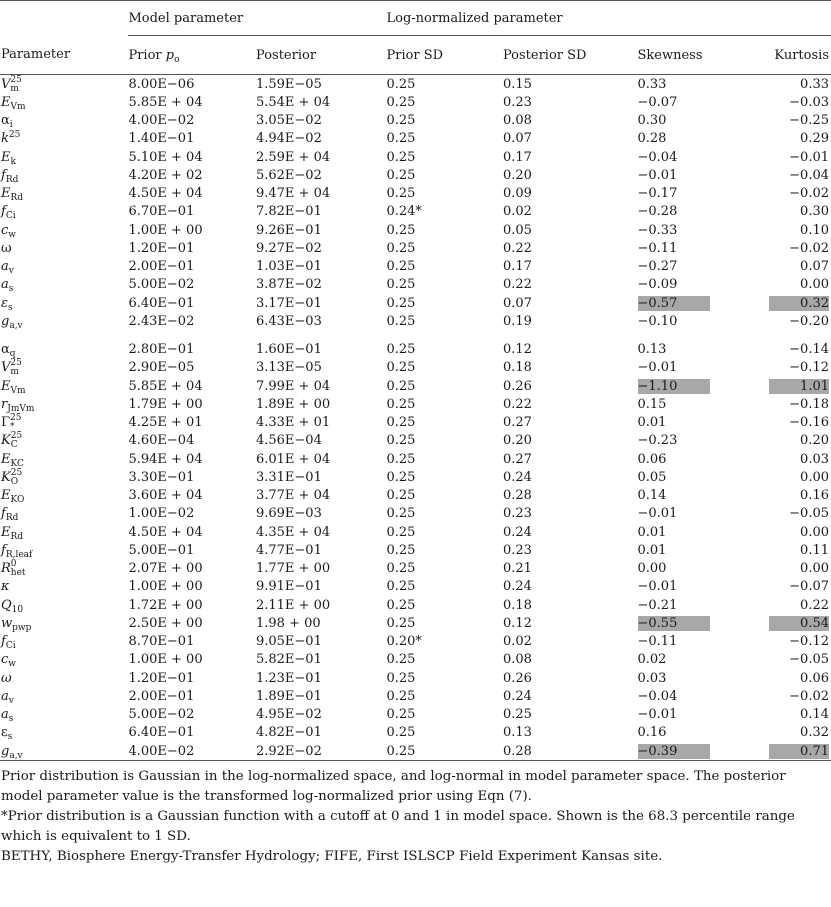 This screenshot has height=907, width=831. What do you see at coordinates (657, 715) in the screenshot?
I see `skewness-value: −0.01` at bounding box center [657, 715].